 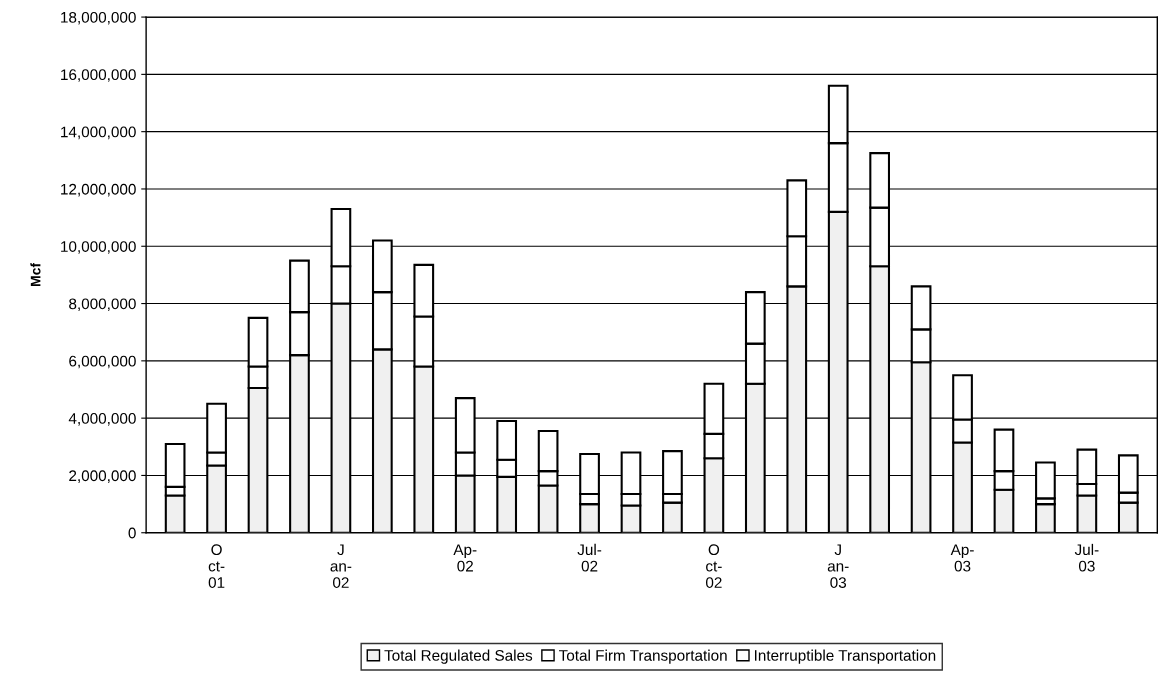 What do you see at coordinates (1045, 518) in the screenshot?
I see `bar` at bounding box center [1045, 518].